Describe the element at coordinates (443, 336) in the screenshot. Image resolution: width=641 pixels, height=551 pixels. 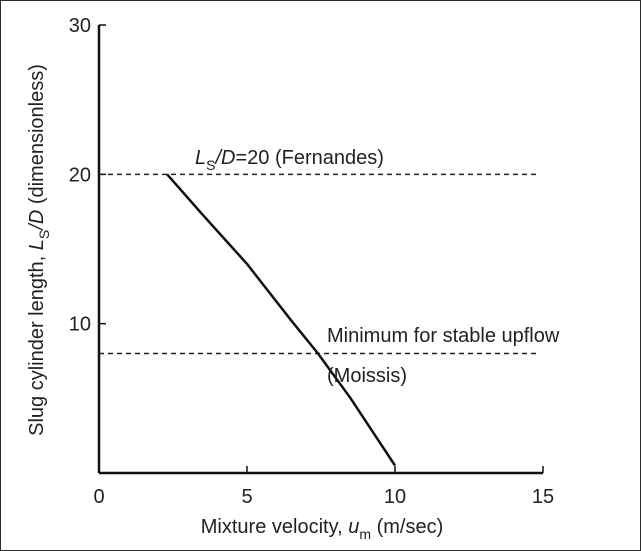
I see `moissis-annotation-line1: Minimum for stable upflow` at that location.